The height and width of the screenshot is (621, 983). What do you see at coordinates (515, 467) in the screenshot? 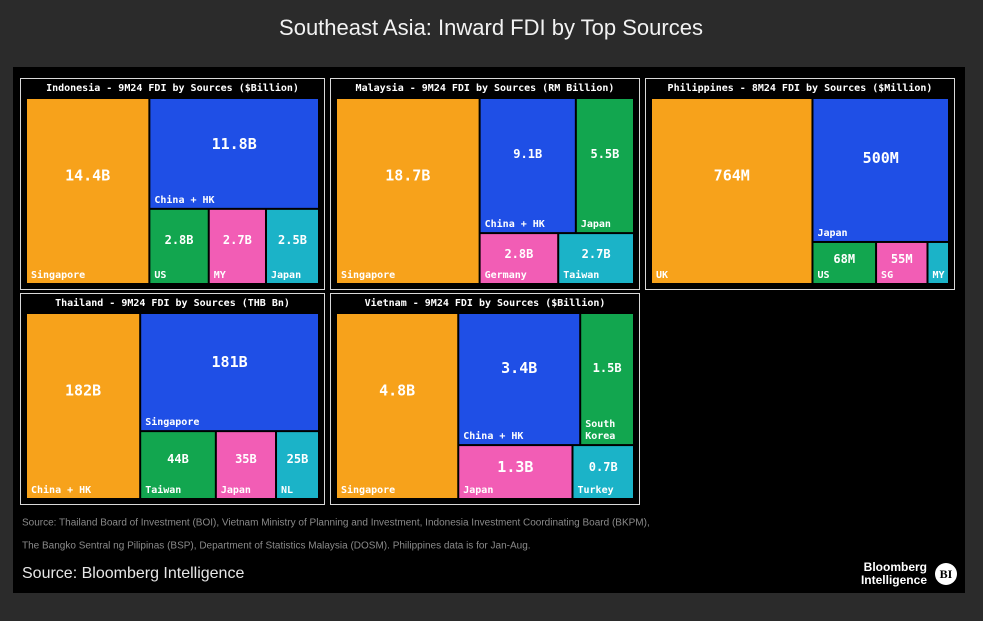
I see `value-label: 1.3B` at bounding box center [515, 467].